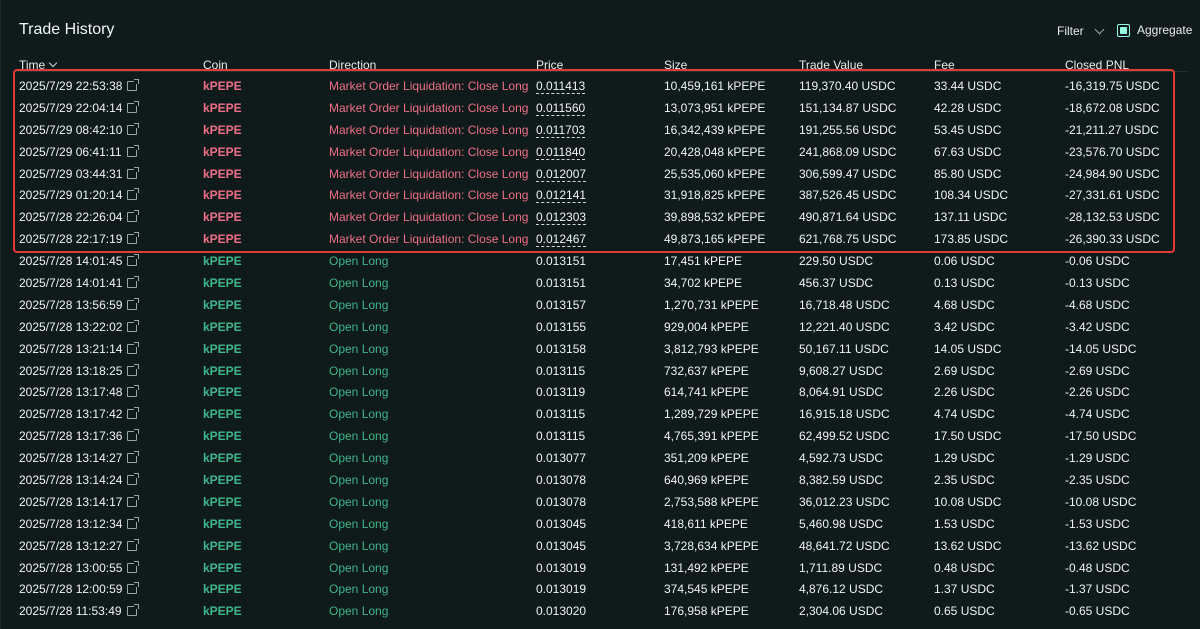 This screenshot has width=1200, height=629. Describe the element at coordinates (561, 240) in the screenshot. I see `trade-price-text: 0.012467` at that location.